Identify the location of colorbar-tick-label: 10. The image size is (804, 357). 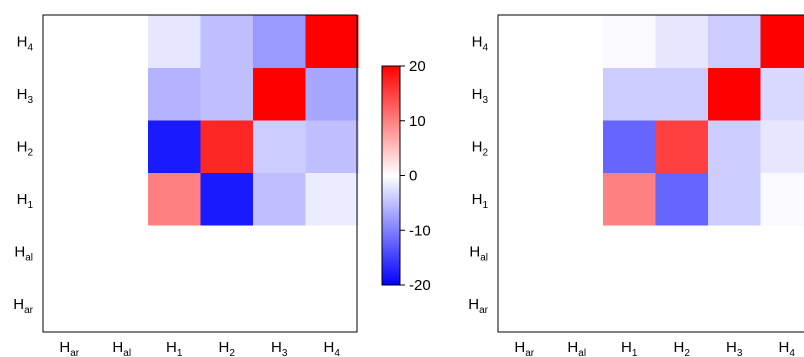
(417, 121).